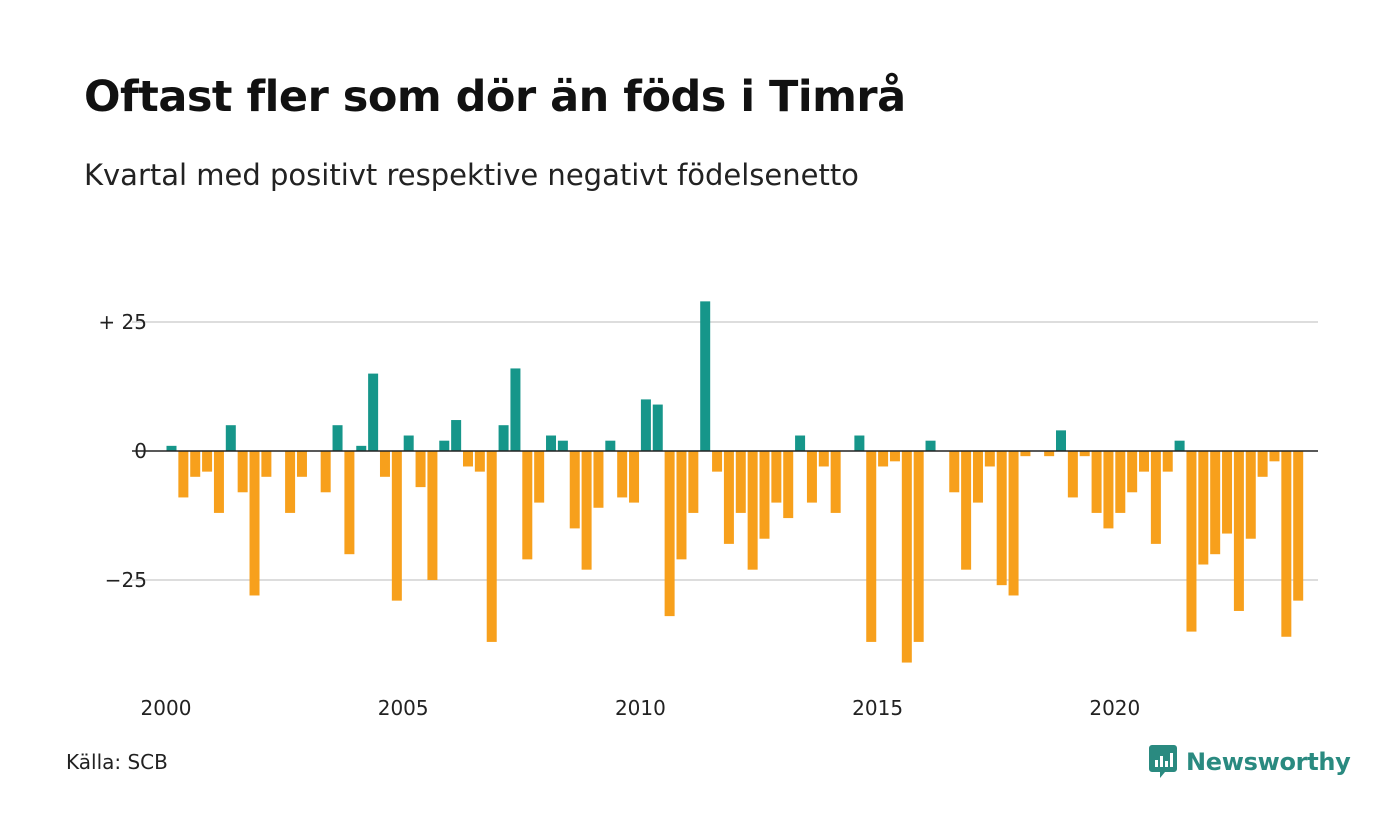 Image resolution: width=1400 pixels, height=840 pixels. Describe the element at coordinates (403, 708) in the screenshot. I see `x-tick-label: 2005` at that location.